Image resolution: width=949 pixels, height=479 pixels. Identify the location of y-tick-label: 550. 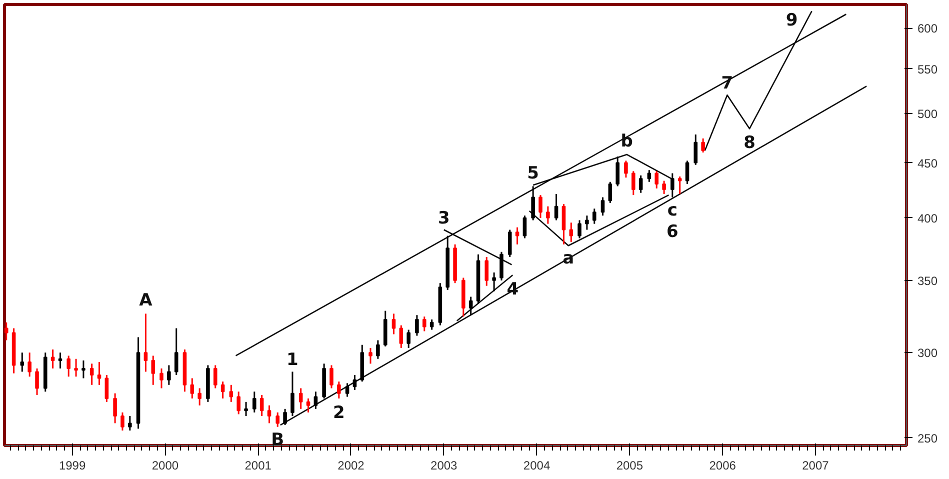
(928, 69).